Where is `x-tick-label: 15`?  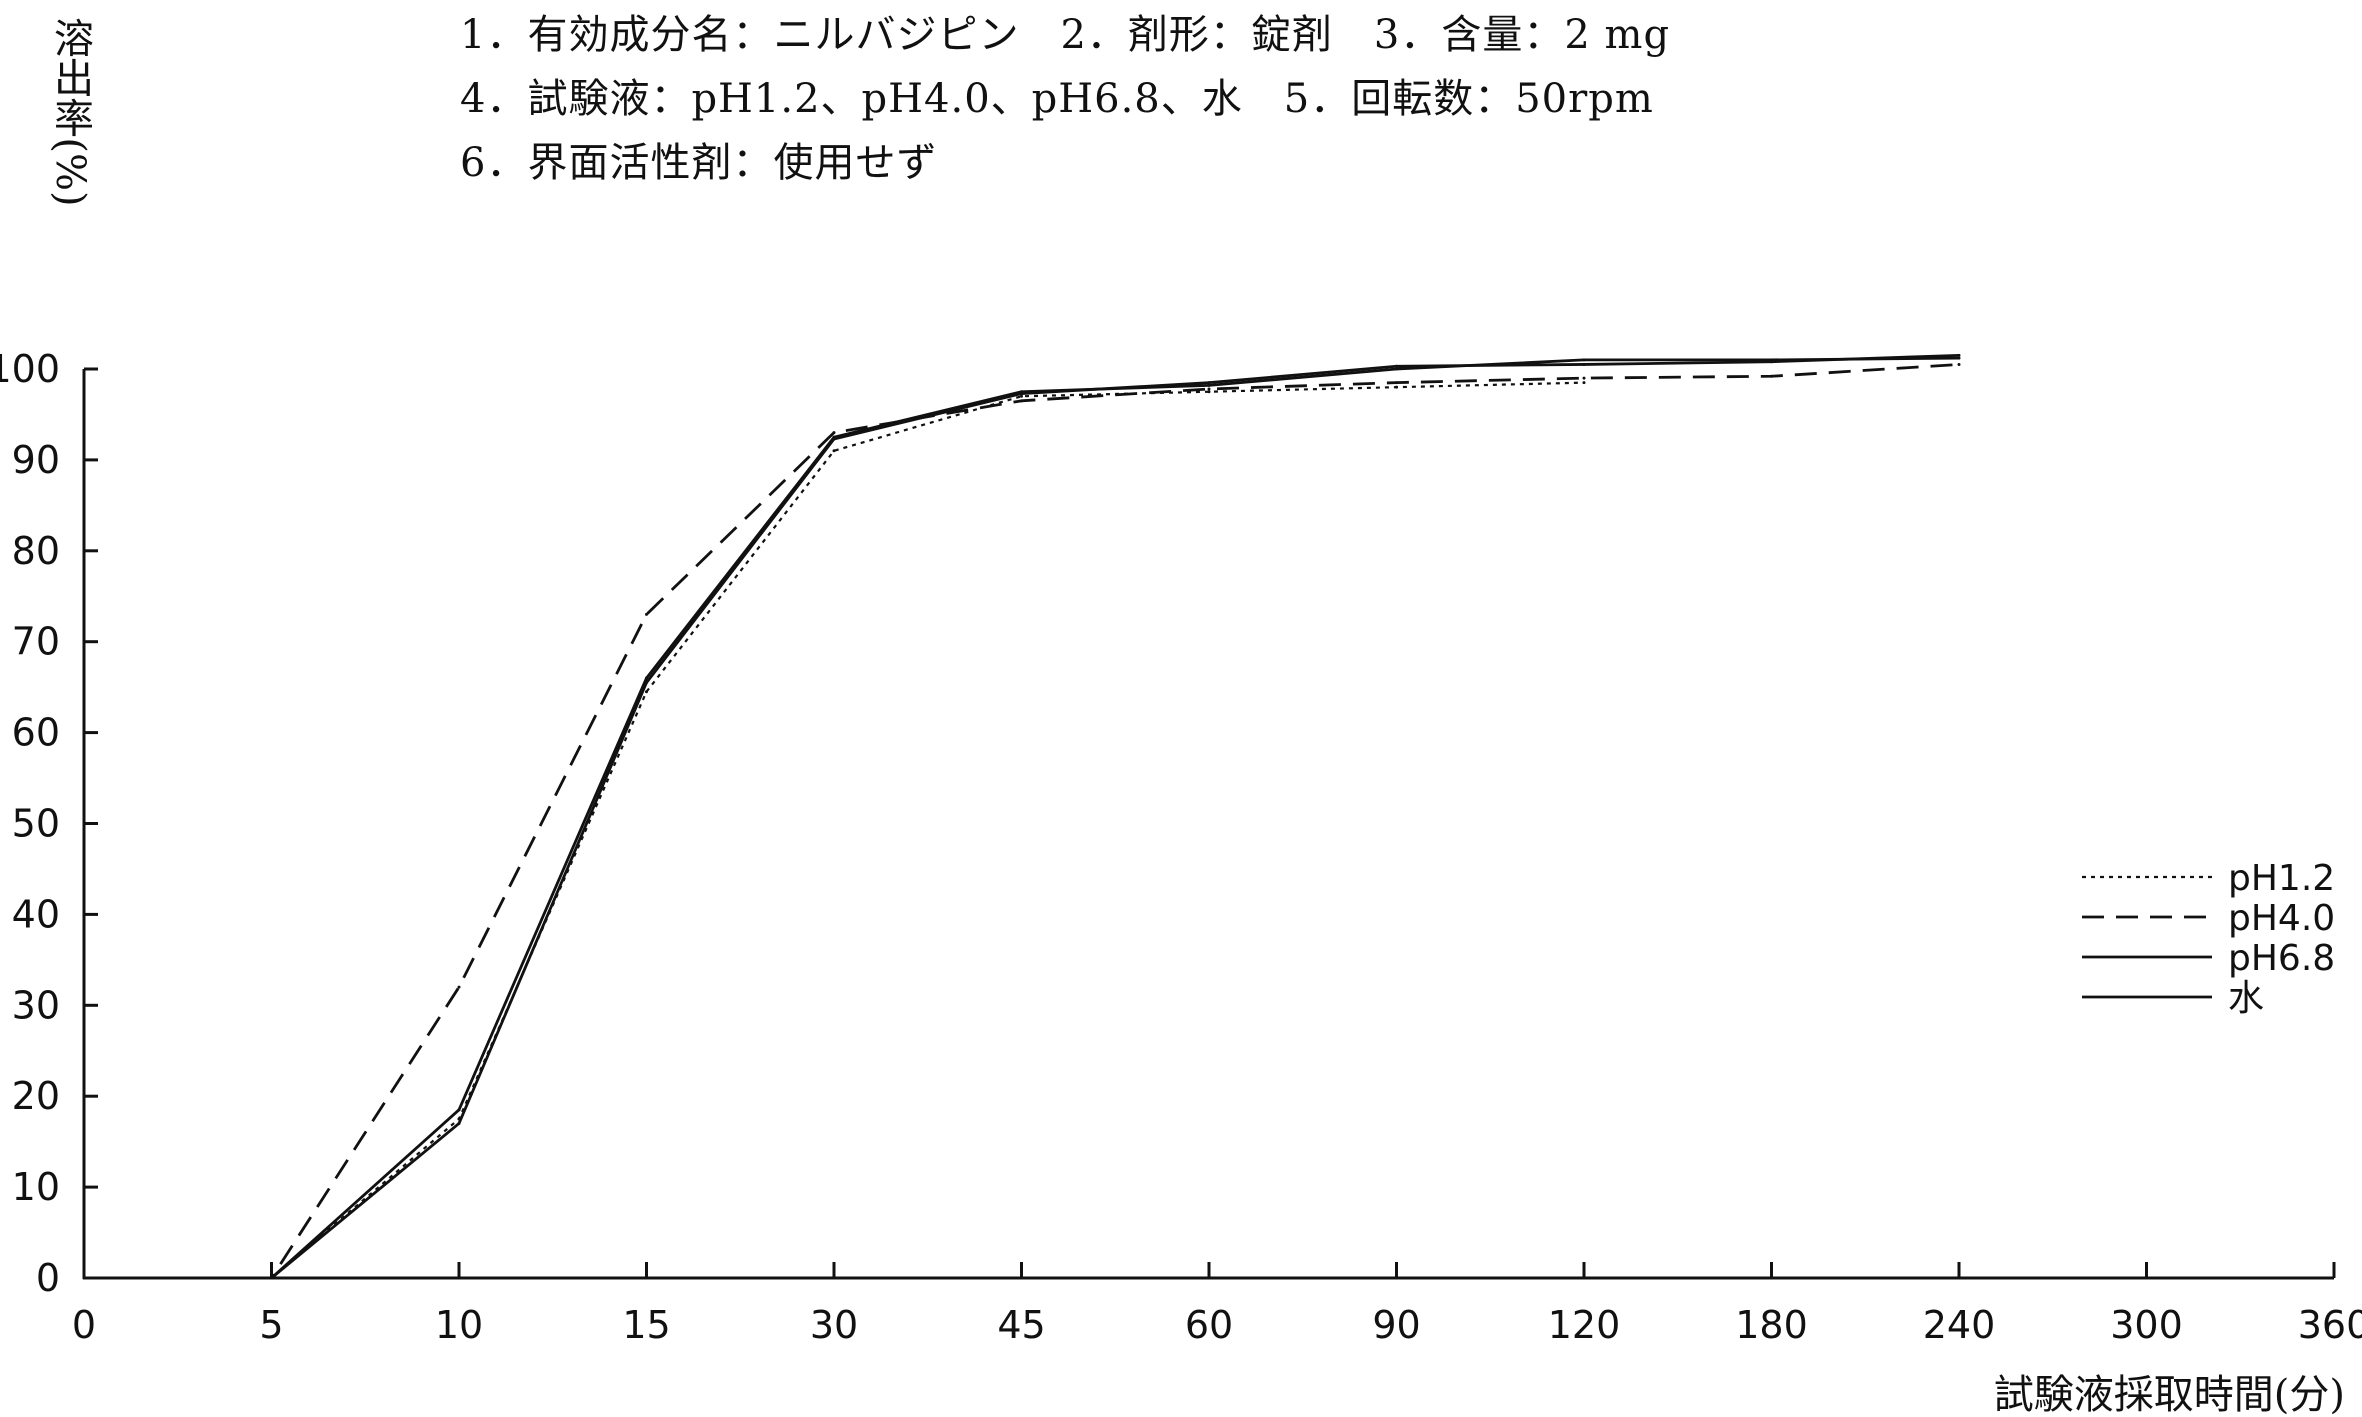
x-tick-label: 15 is located at coordinates (646, 1325).